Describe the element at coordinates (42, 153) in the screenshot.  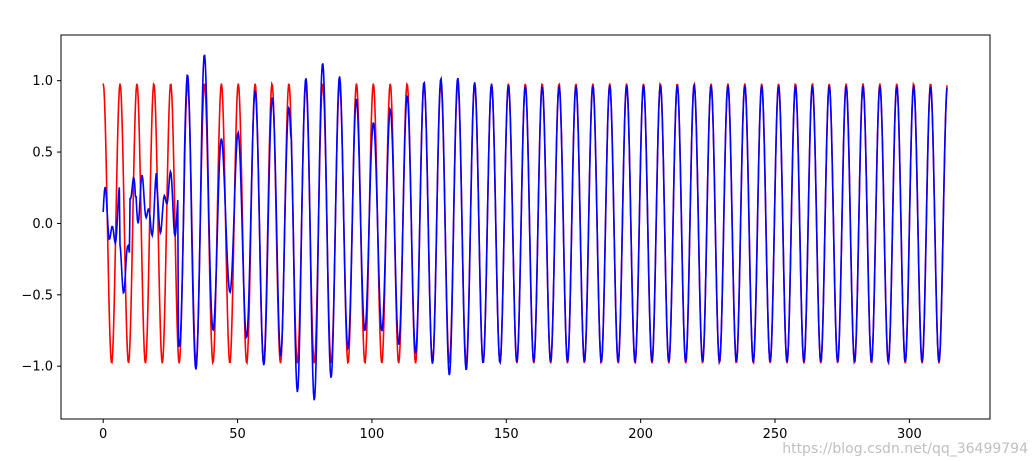
I see `y-tick-label: 0.5` at that location.